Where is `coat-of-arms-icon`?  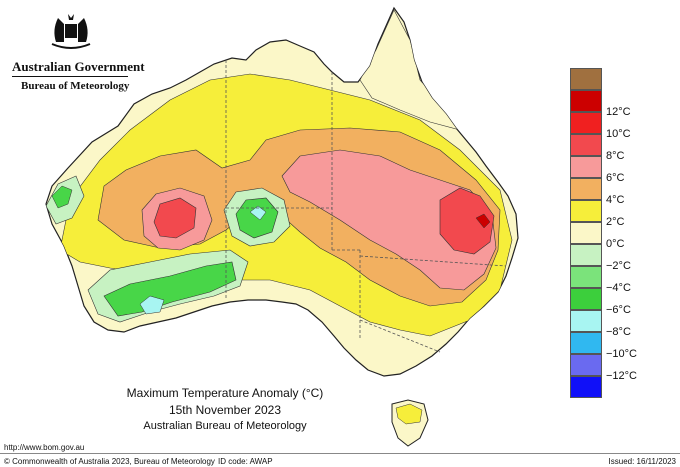 coat-of-arms-icon is located at coordinates (71, 31).